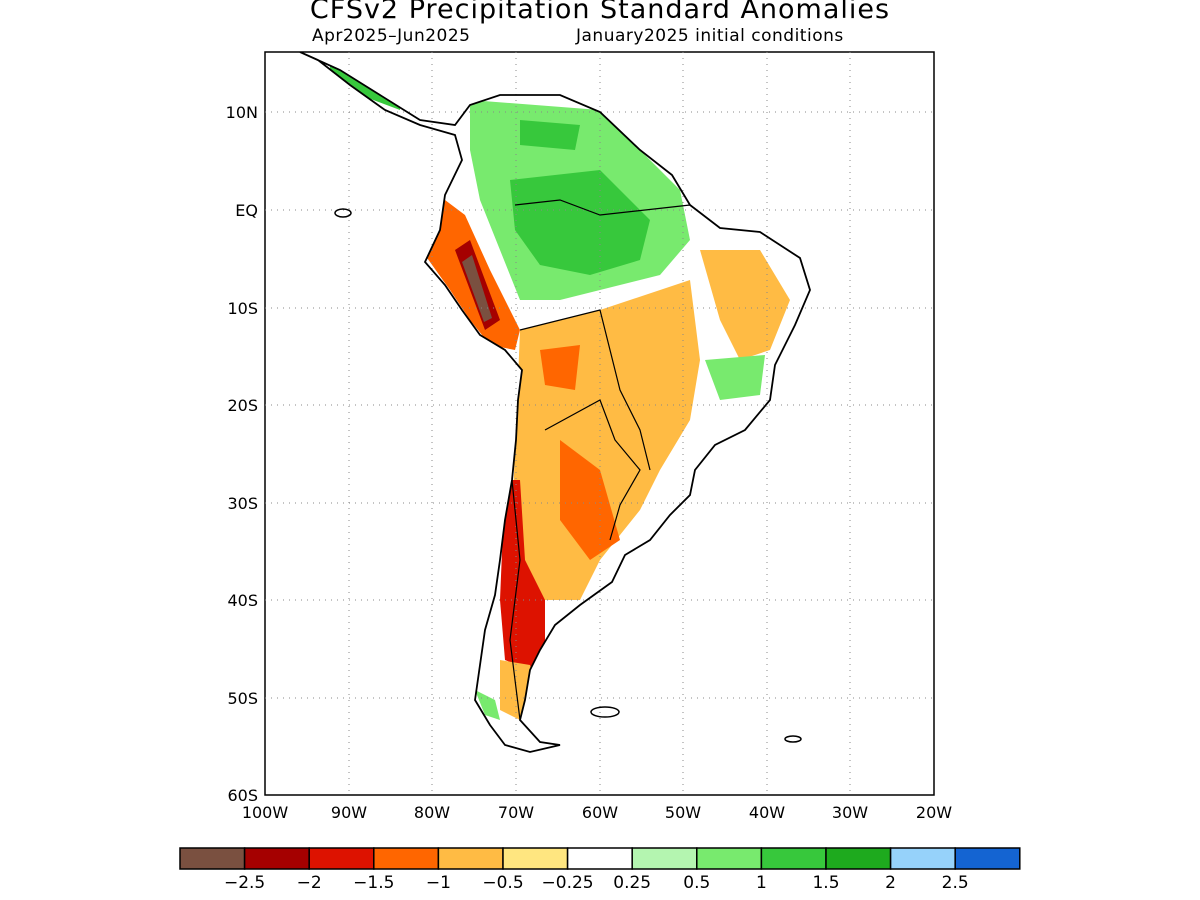  I want to click on lat-label: 10N, so click(242, 112).